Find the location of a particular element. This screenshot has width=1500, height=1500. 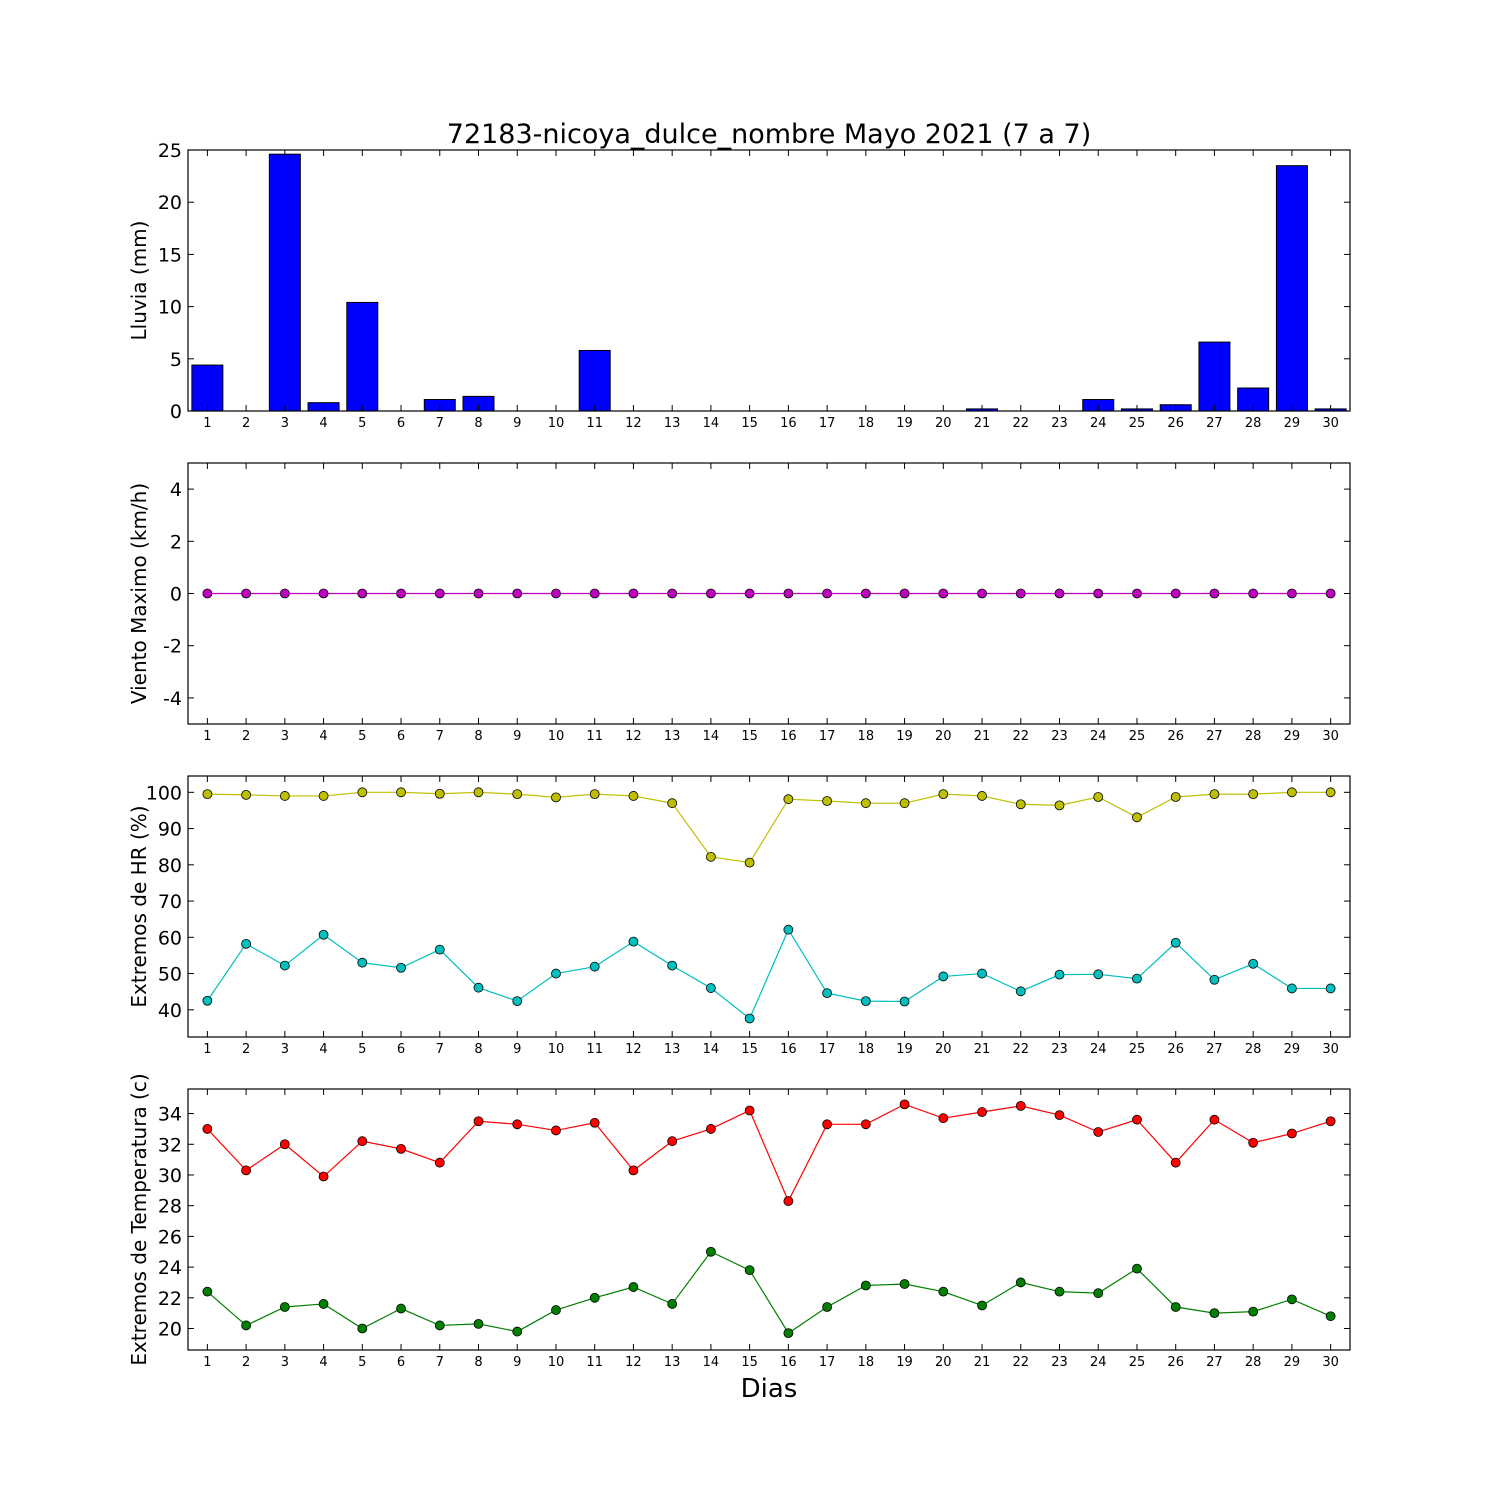

y-tick-label: 32 is located at coordinates (170, 1145).